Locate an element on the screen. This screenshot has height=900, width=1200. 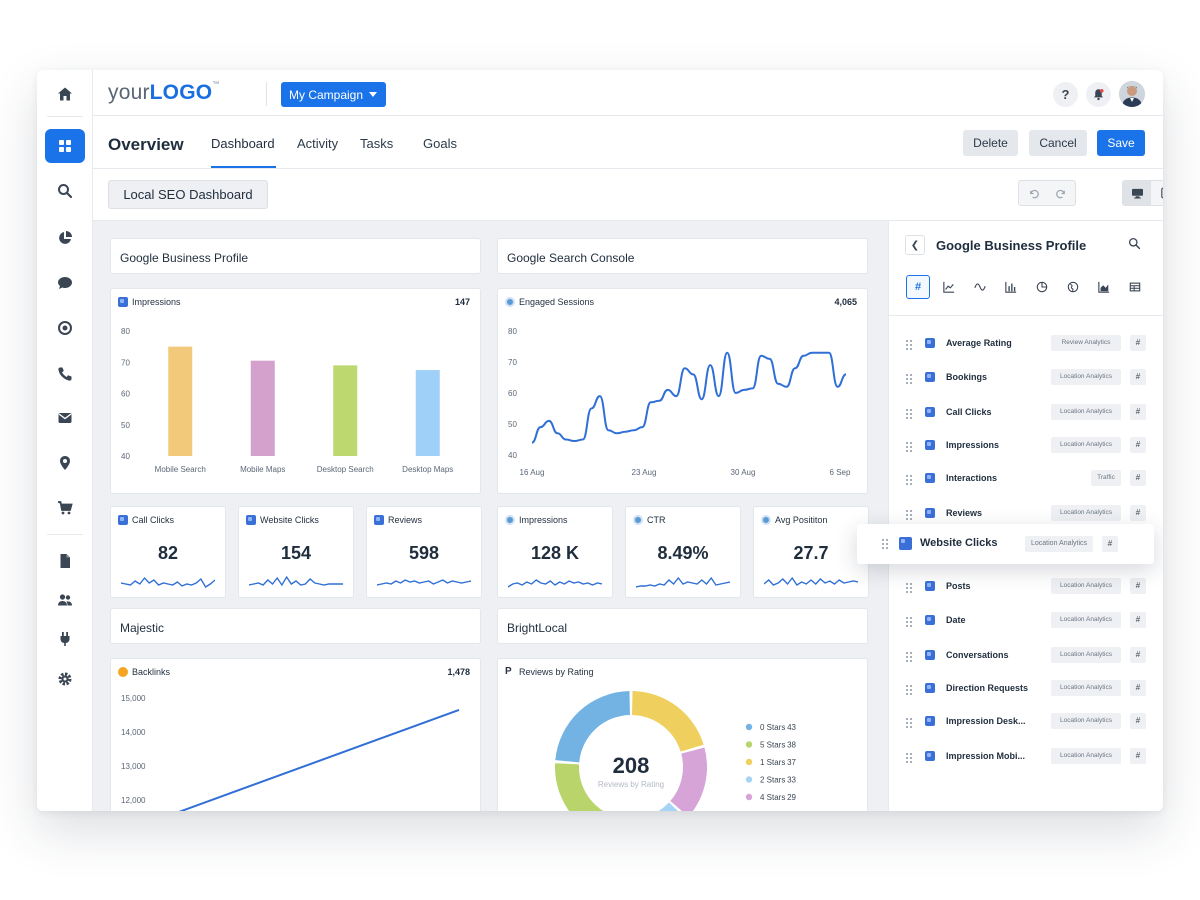
kpi-card: Call Clicks 82 is located at coordinates (168, 552).